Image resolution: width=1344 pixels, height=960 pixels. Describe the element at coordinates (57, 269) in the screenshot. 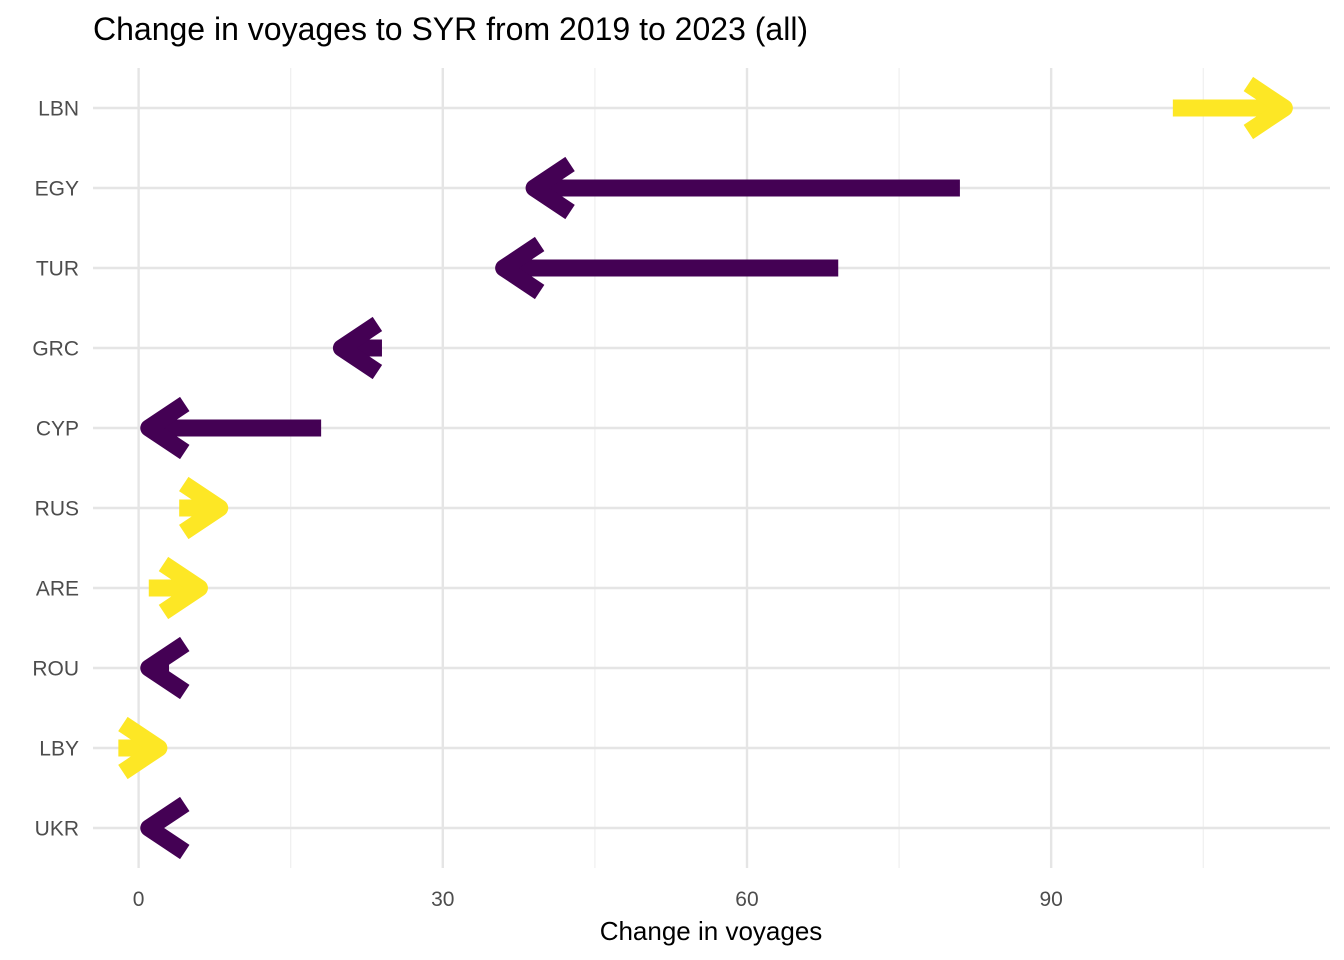

I see `y-tick-label: TUR` at that location.